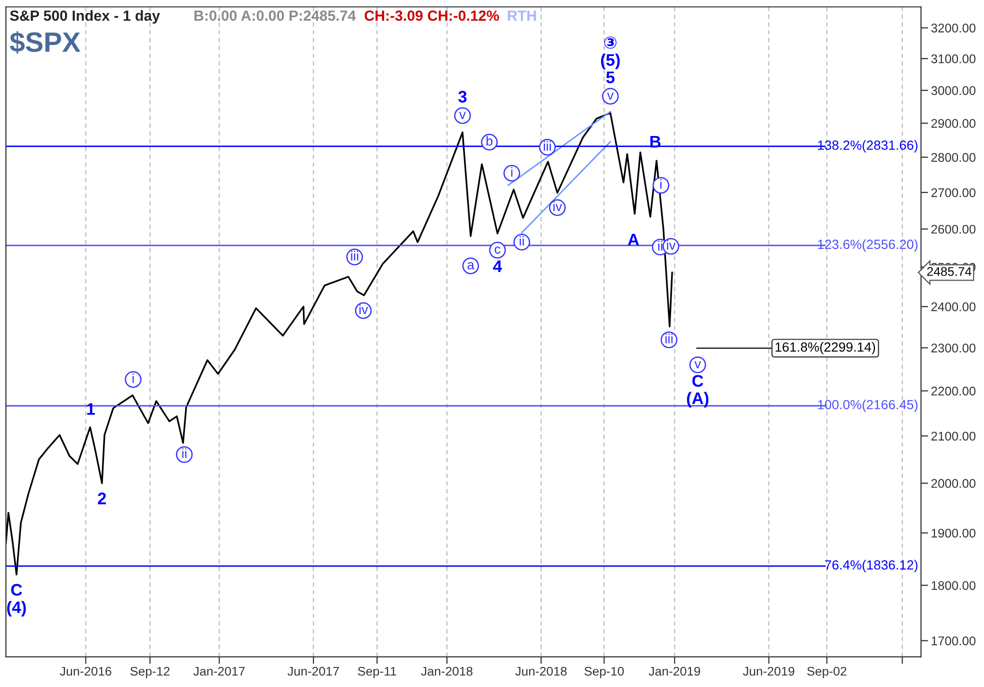 The width and height of the screenshot is (984, 687). What do you see at coordinates (954, 533) in the screenshot?
I see `y-tick-label: 1900.00` at bounding box center [954, 533].